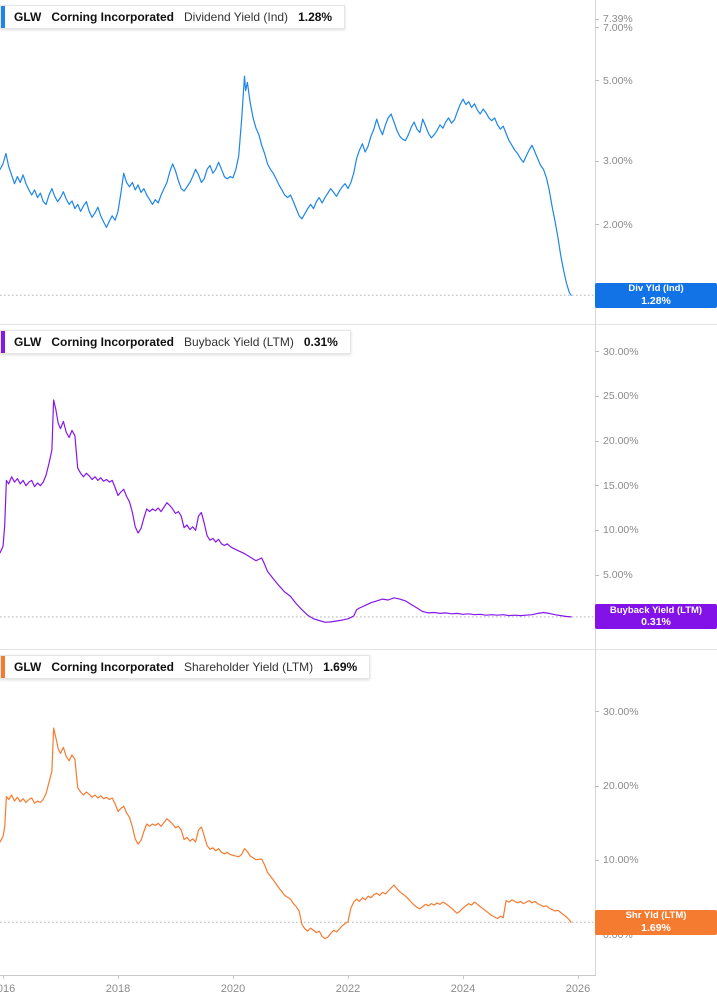 This screenshot has width=717, height=1005. What do you see at coordinates (239, 342) in the screenshot?
I see `metric-name: Buyback Yield (LTM)` at bounding box center [239, 342].